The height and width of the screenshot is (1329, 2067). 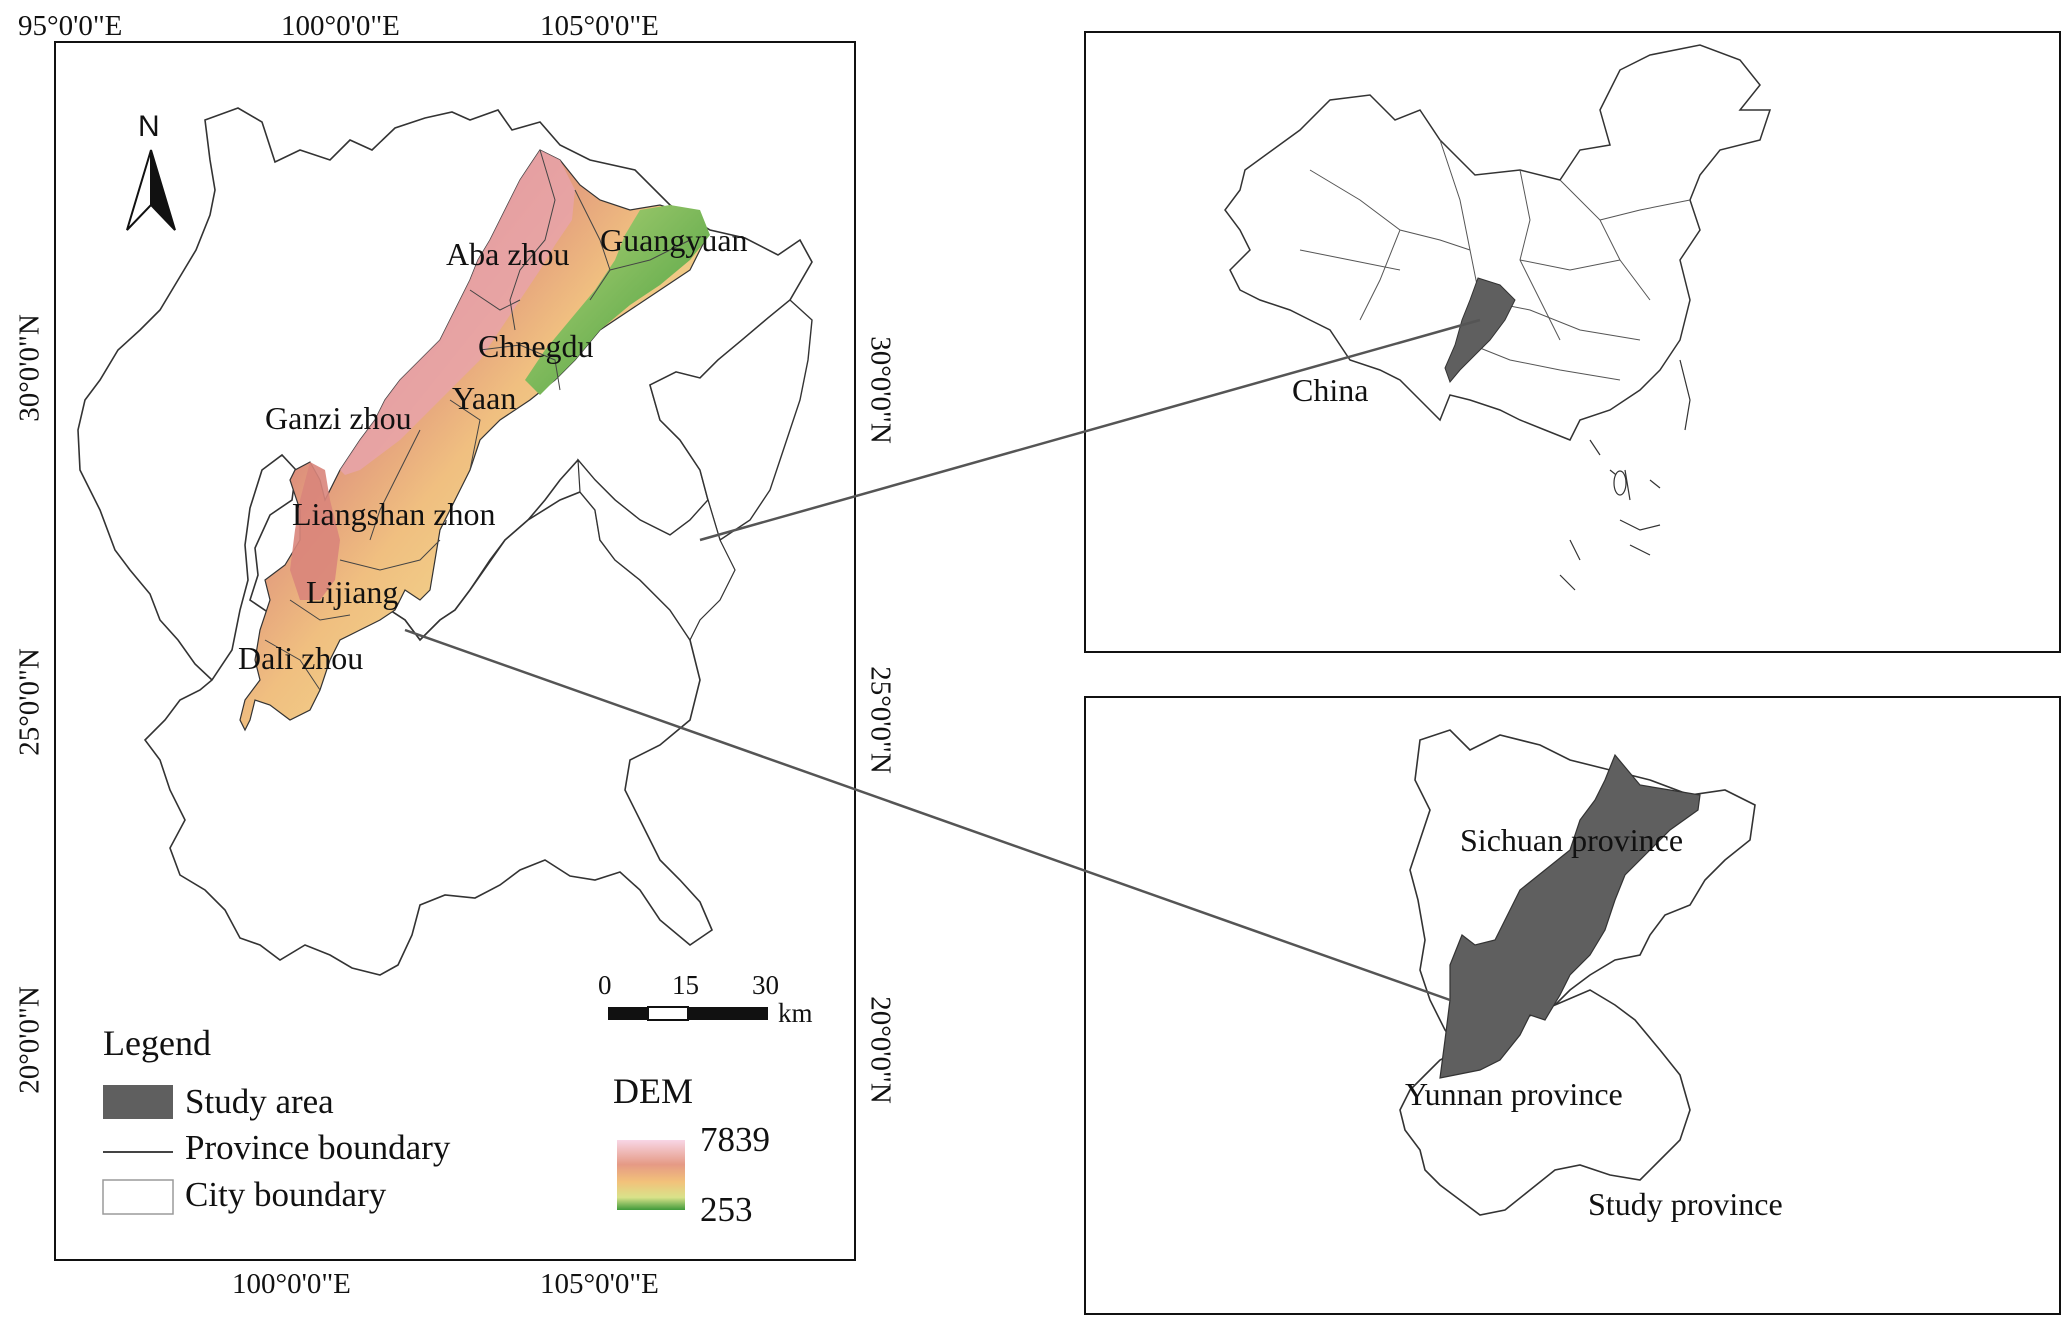 I want to click on dem-min-value: 253, so click(x=726, y=1209).